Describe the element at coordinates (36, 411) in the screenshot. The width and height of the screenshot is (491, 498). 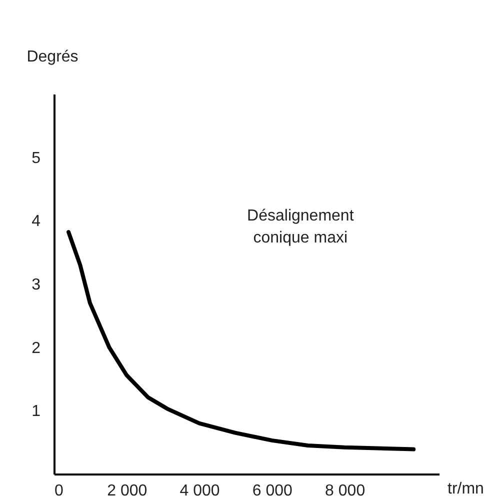
I see `y-tick-label: 1` at that location.